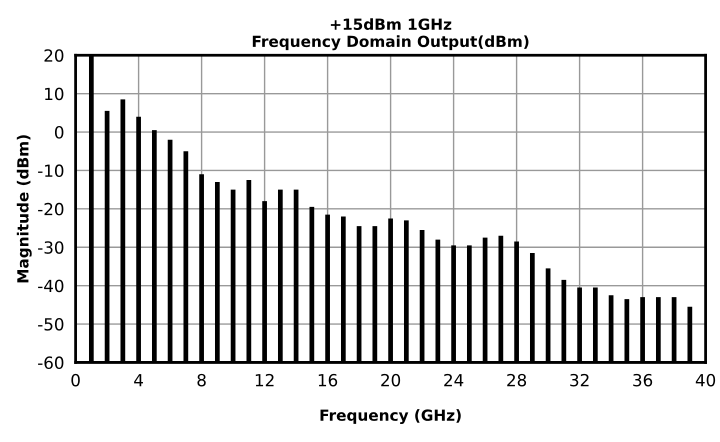 The image size is (720, 442). Describe the element at coordinates (51, 286) in the screenshot. I see `y-tick-label: -40` at that location.